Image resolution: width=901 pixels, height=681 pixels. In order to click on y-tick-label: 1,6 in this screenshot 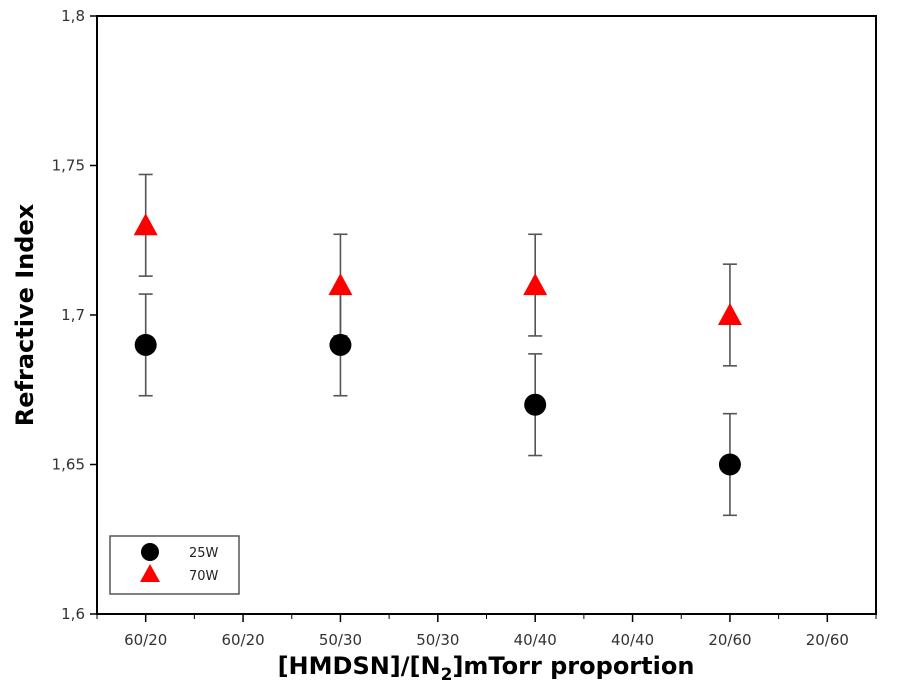, I will do `click(73, 614)`.